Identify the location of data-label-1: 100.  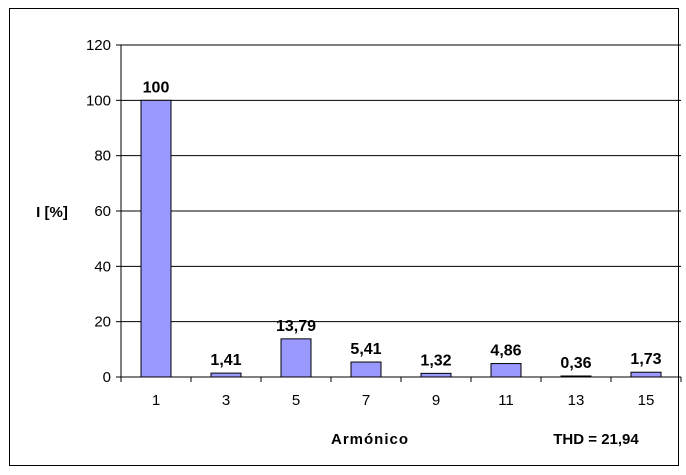
(156, 87).